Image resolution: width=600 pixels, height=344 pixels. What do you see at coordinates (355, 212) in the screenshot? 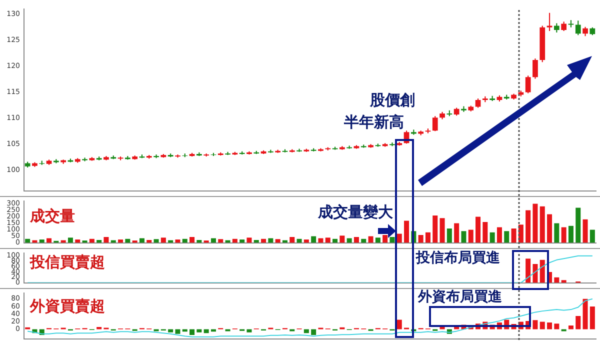
I see `annotation: 成交量變大` at bounding box center [355, 212].